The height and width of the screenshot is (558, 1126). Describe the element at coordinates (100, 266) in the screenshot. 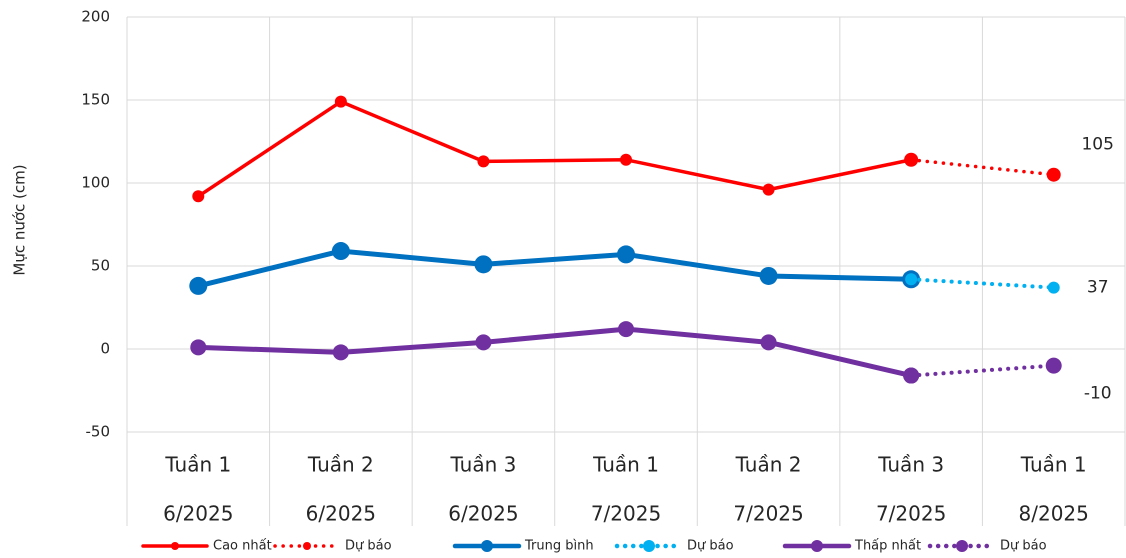

I see `y-tick-label: 50` at that location.